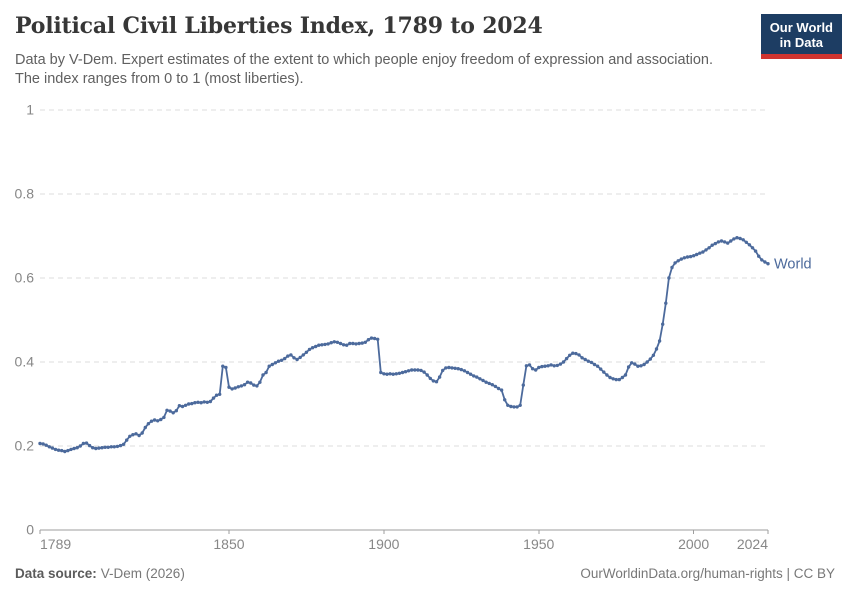 The height and width of the screenshot is (600, 850). Describe the element at coordinates (793, 265) in the screenshot. I see `series-label-world: World` at that location.